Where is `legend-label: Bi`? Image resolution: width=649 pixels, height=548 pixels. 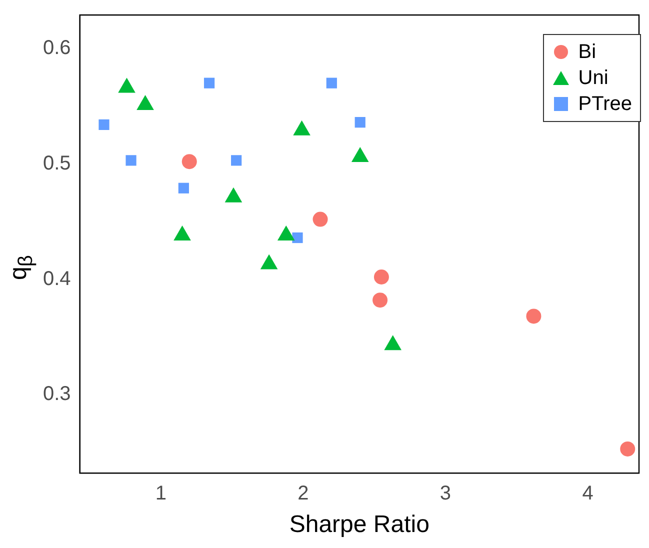
legend-label: Bi is located at coordinates (587, 52).